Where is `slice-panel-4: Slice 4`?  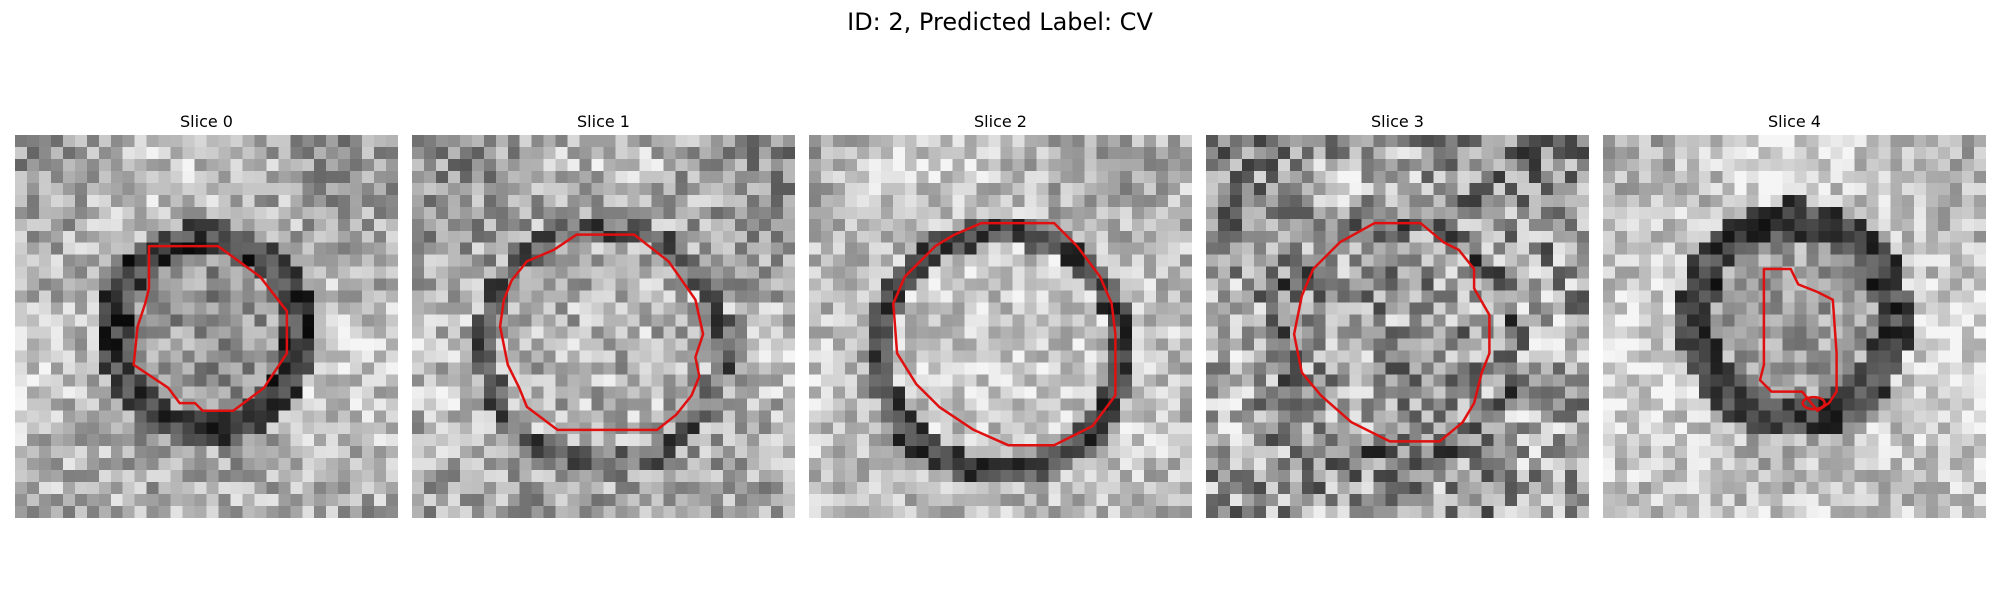
slice-panel-4: Slice 4 is located at coordinates (1794, 314).